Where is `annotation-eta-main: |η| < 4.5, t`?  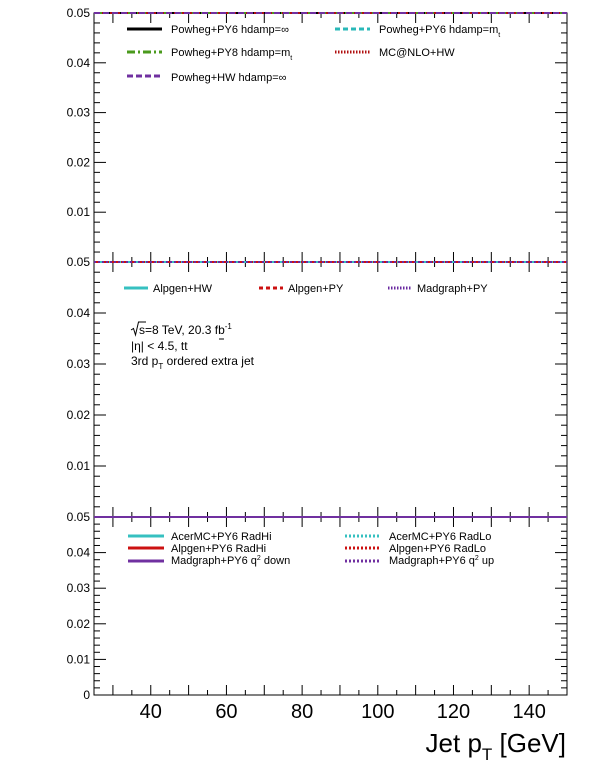 annotation-eta-main: |η| < 4.5, t is located at coordinates (158, 346).